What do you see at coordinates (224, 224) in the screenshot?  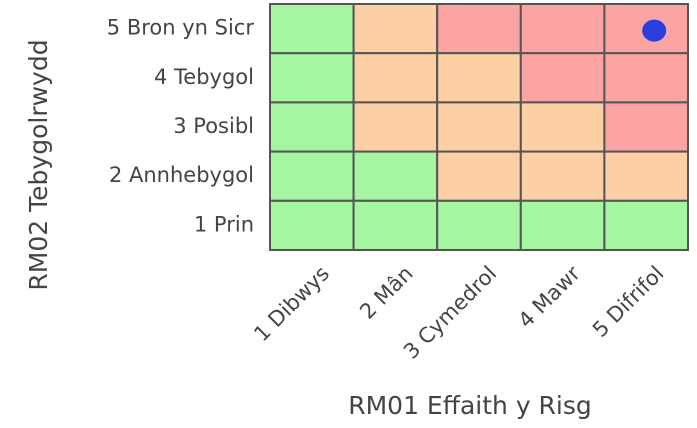 I see `row-label: 1 Prin` at bounding box center [224, 224].